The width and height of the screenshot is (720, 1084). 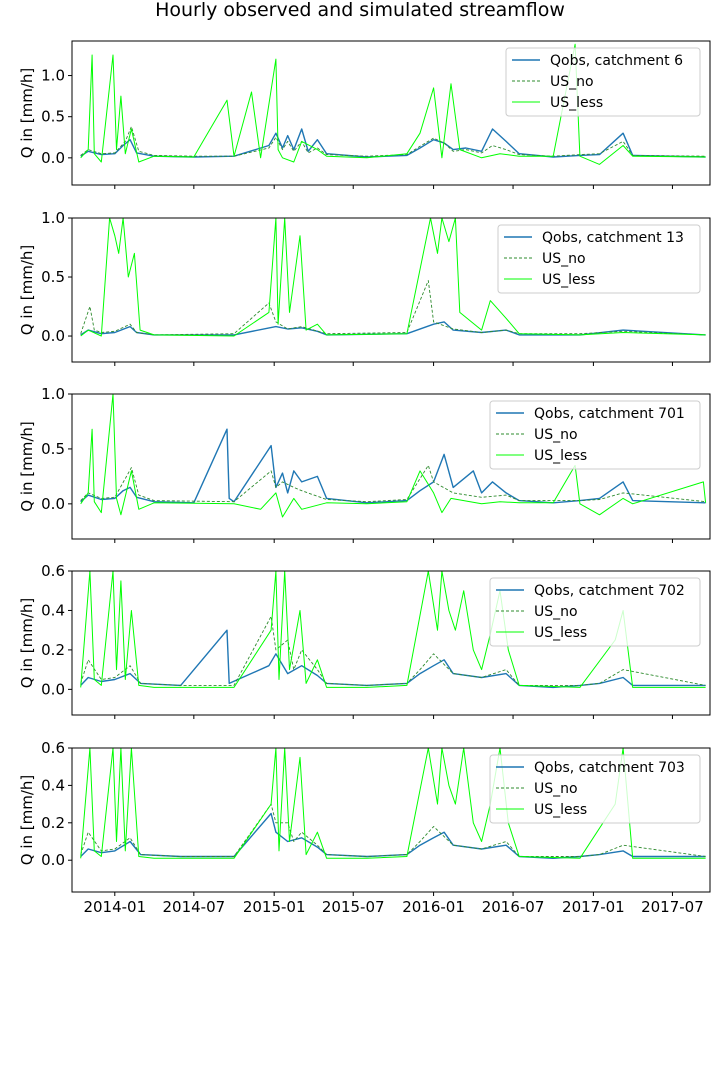 What do you see at coordinates (360, 10) in the screenshot?
I see `figure-title: Hourly observed and simulated streamflow` at bounding box center [360, 10].